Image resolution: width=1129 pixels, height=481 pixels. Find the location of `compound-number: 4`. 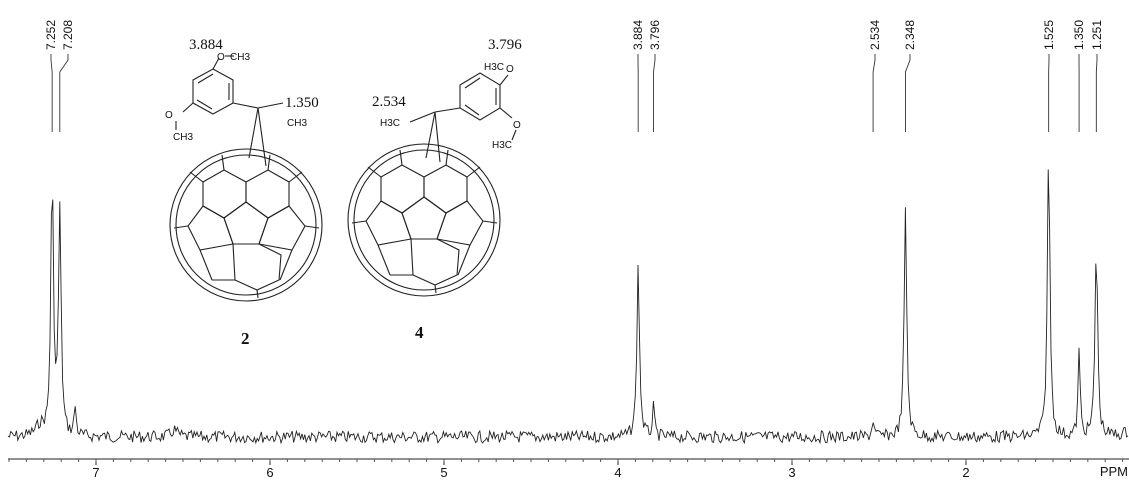

compound-number: 4 is located at coordinates (419, 332).